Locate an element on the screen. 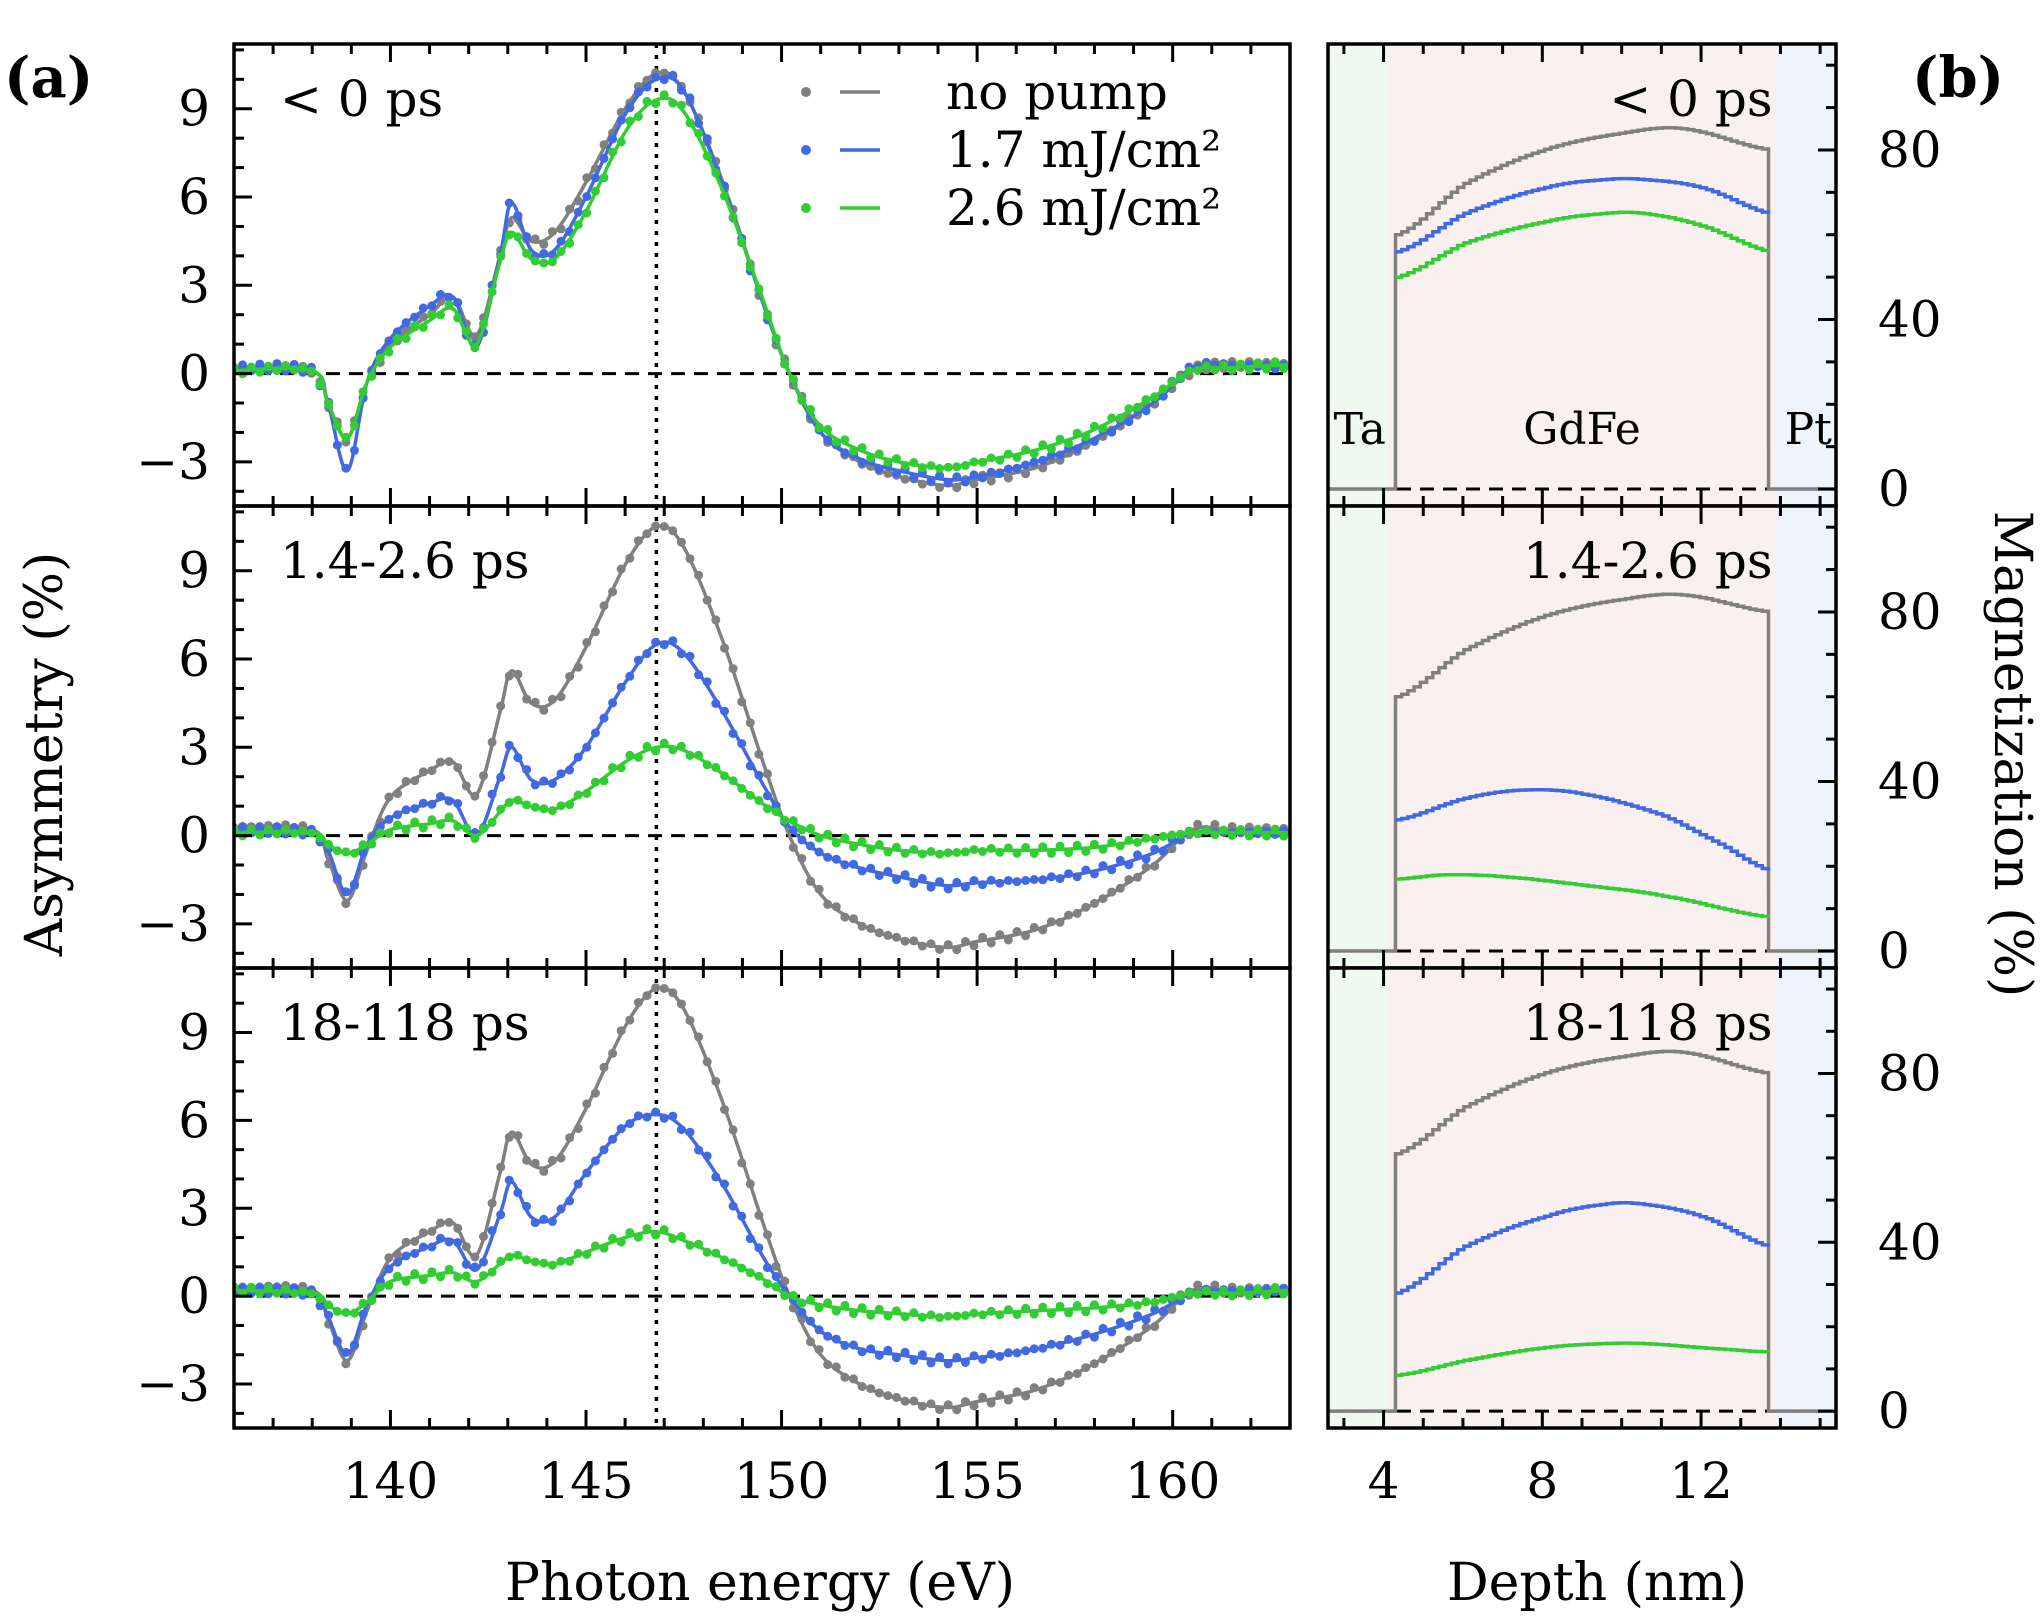 This screenshot has height=1620, width=2040. series-2-6-mj-cm- is located at coordinates (762, 1273).